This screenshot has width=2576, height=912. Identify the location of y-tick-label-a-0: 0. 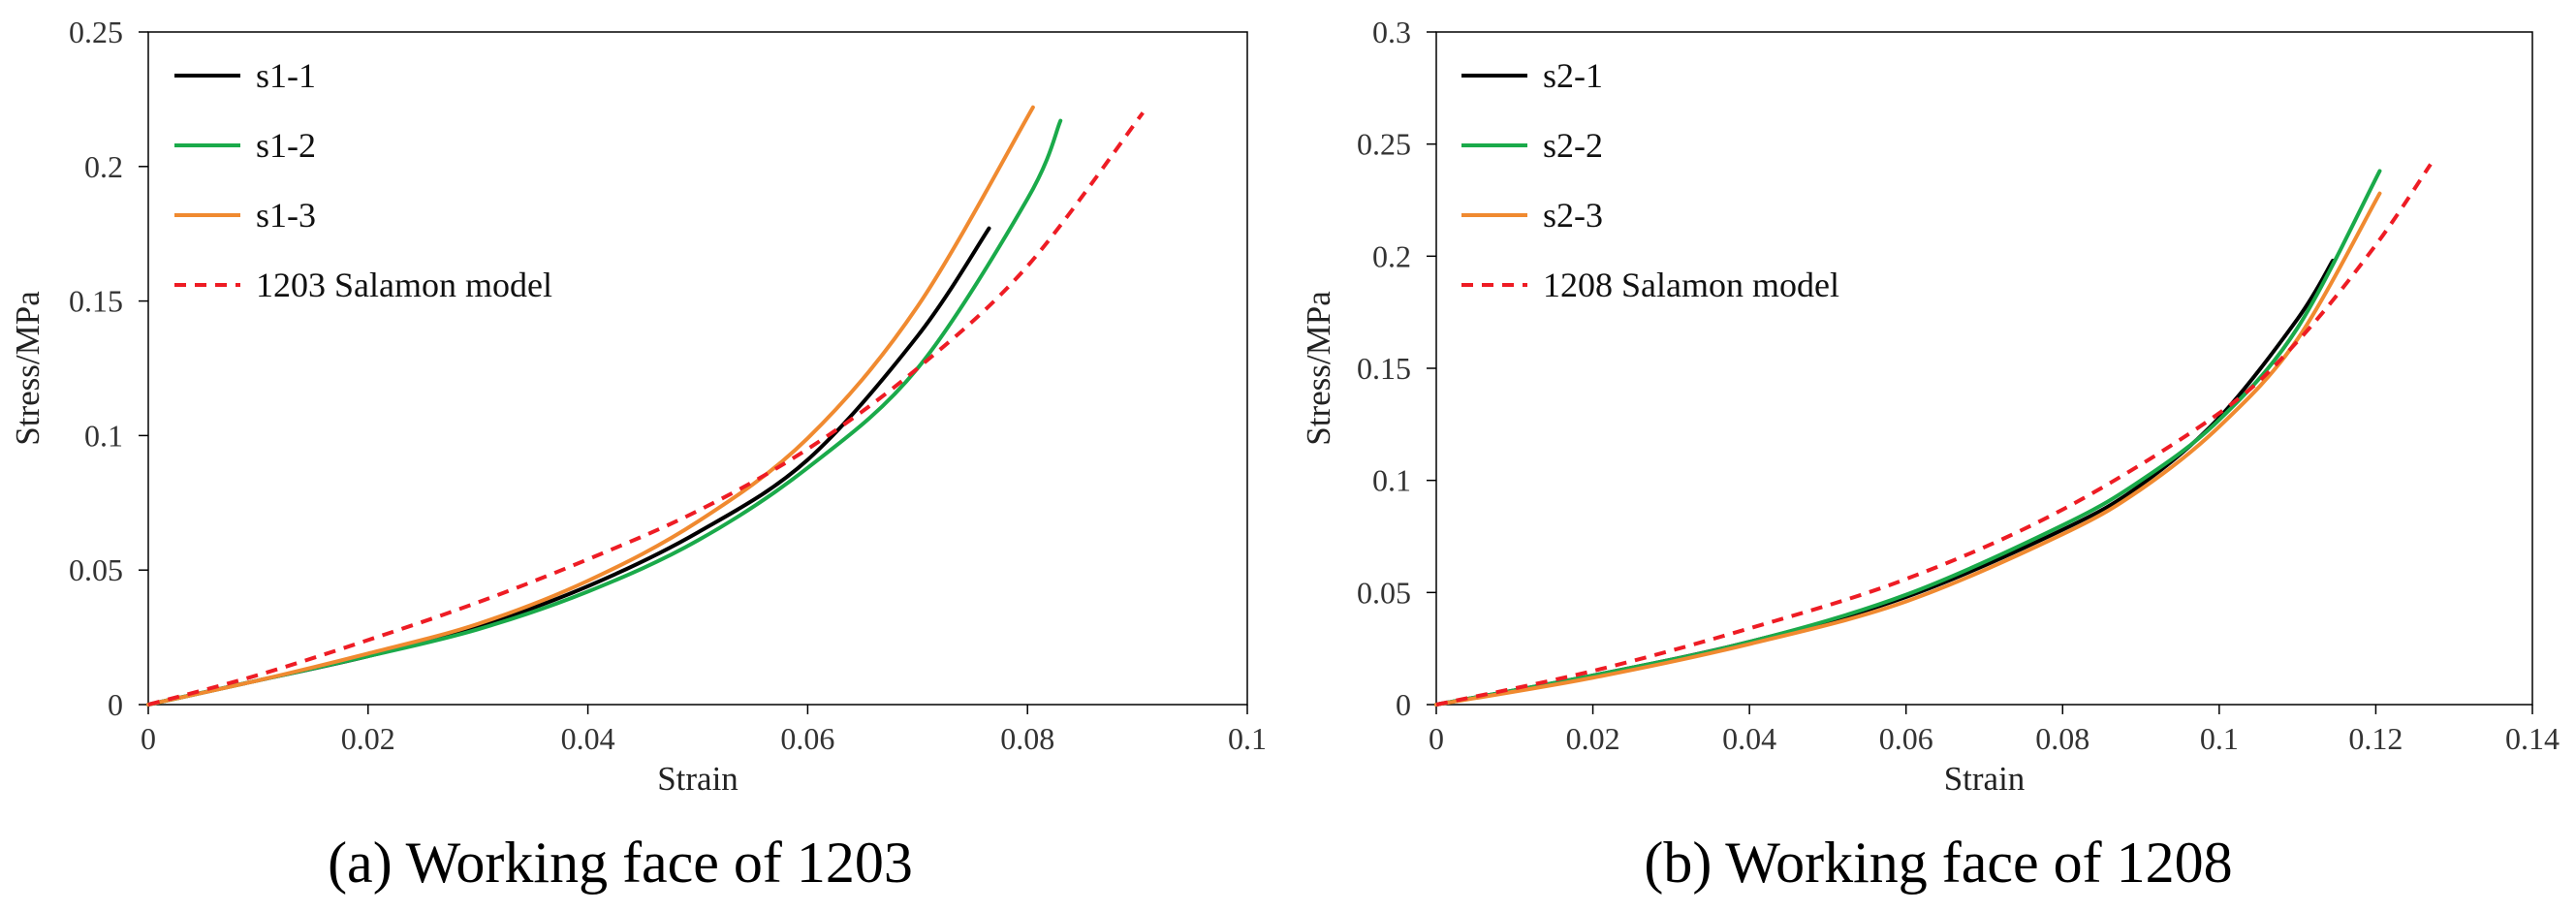
(115, 705).